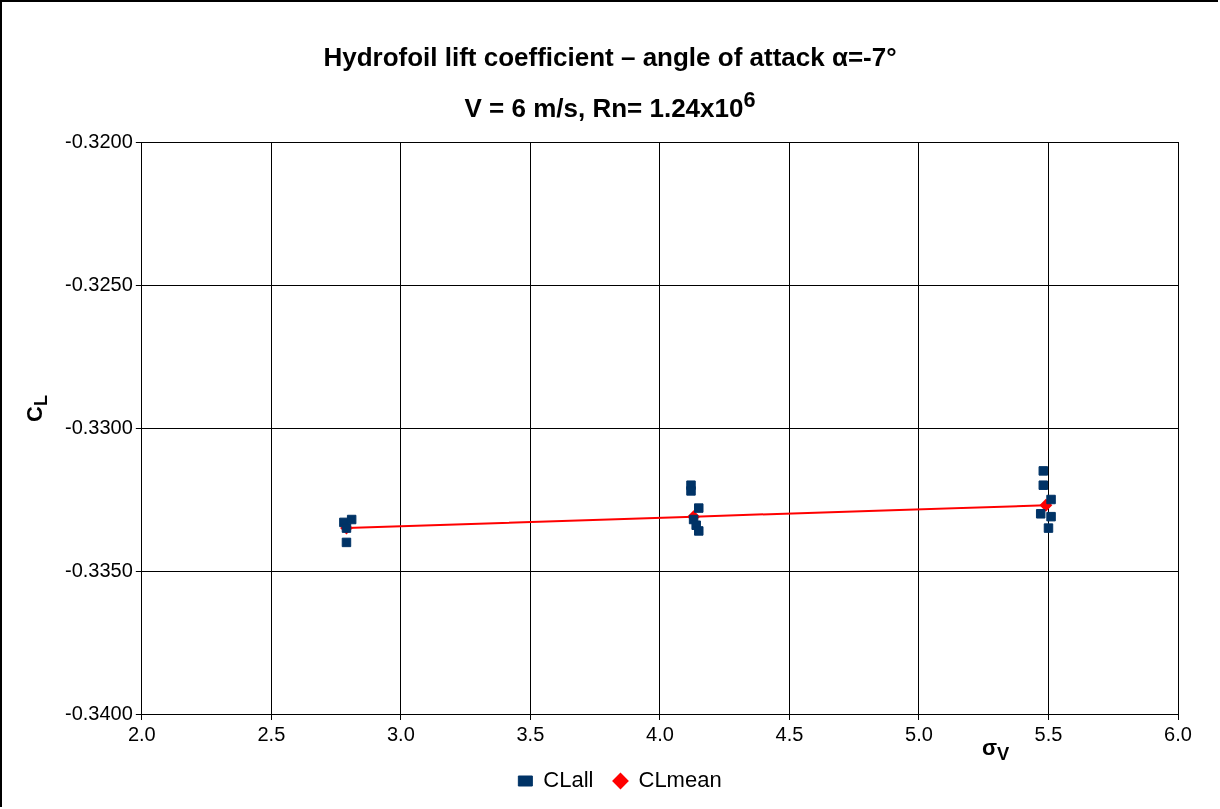 The height and width of the screenshot is (809, 1220). Describe the element at coordinates (530, 733) in the screenshot. I see `x-tick-label: 3.5` at that location.